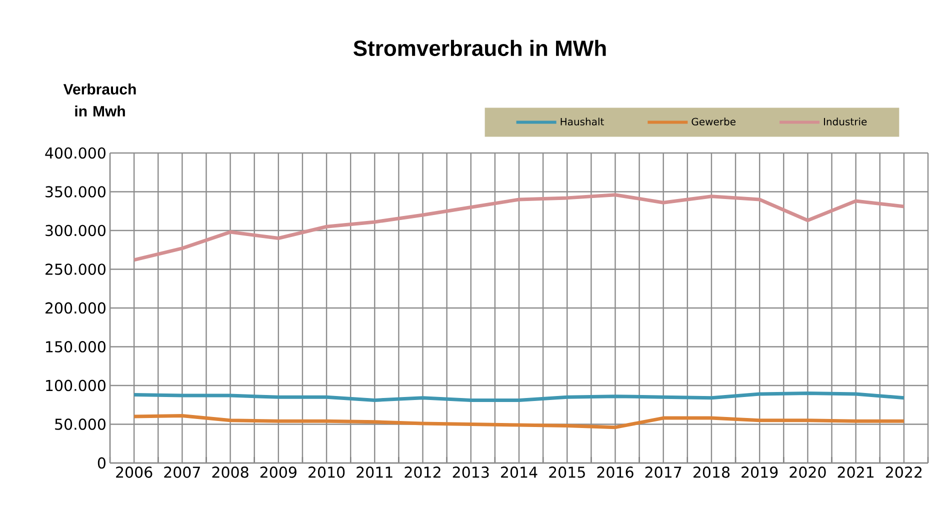 Image resolution: width=936 pixels, height=518 pixels. I want to click on chart-title: Stromverbrauch in MWh, so click(480, 48).